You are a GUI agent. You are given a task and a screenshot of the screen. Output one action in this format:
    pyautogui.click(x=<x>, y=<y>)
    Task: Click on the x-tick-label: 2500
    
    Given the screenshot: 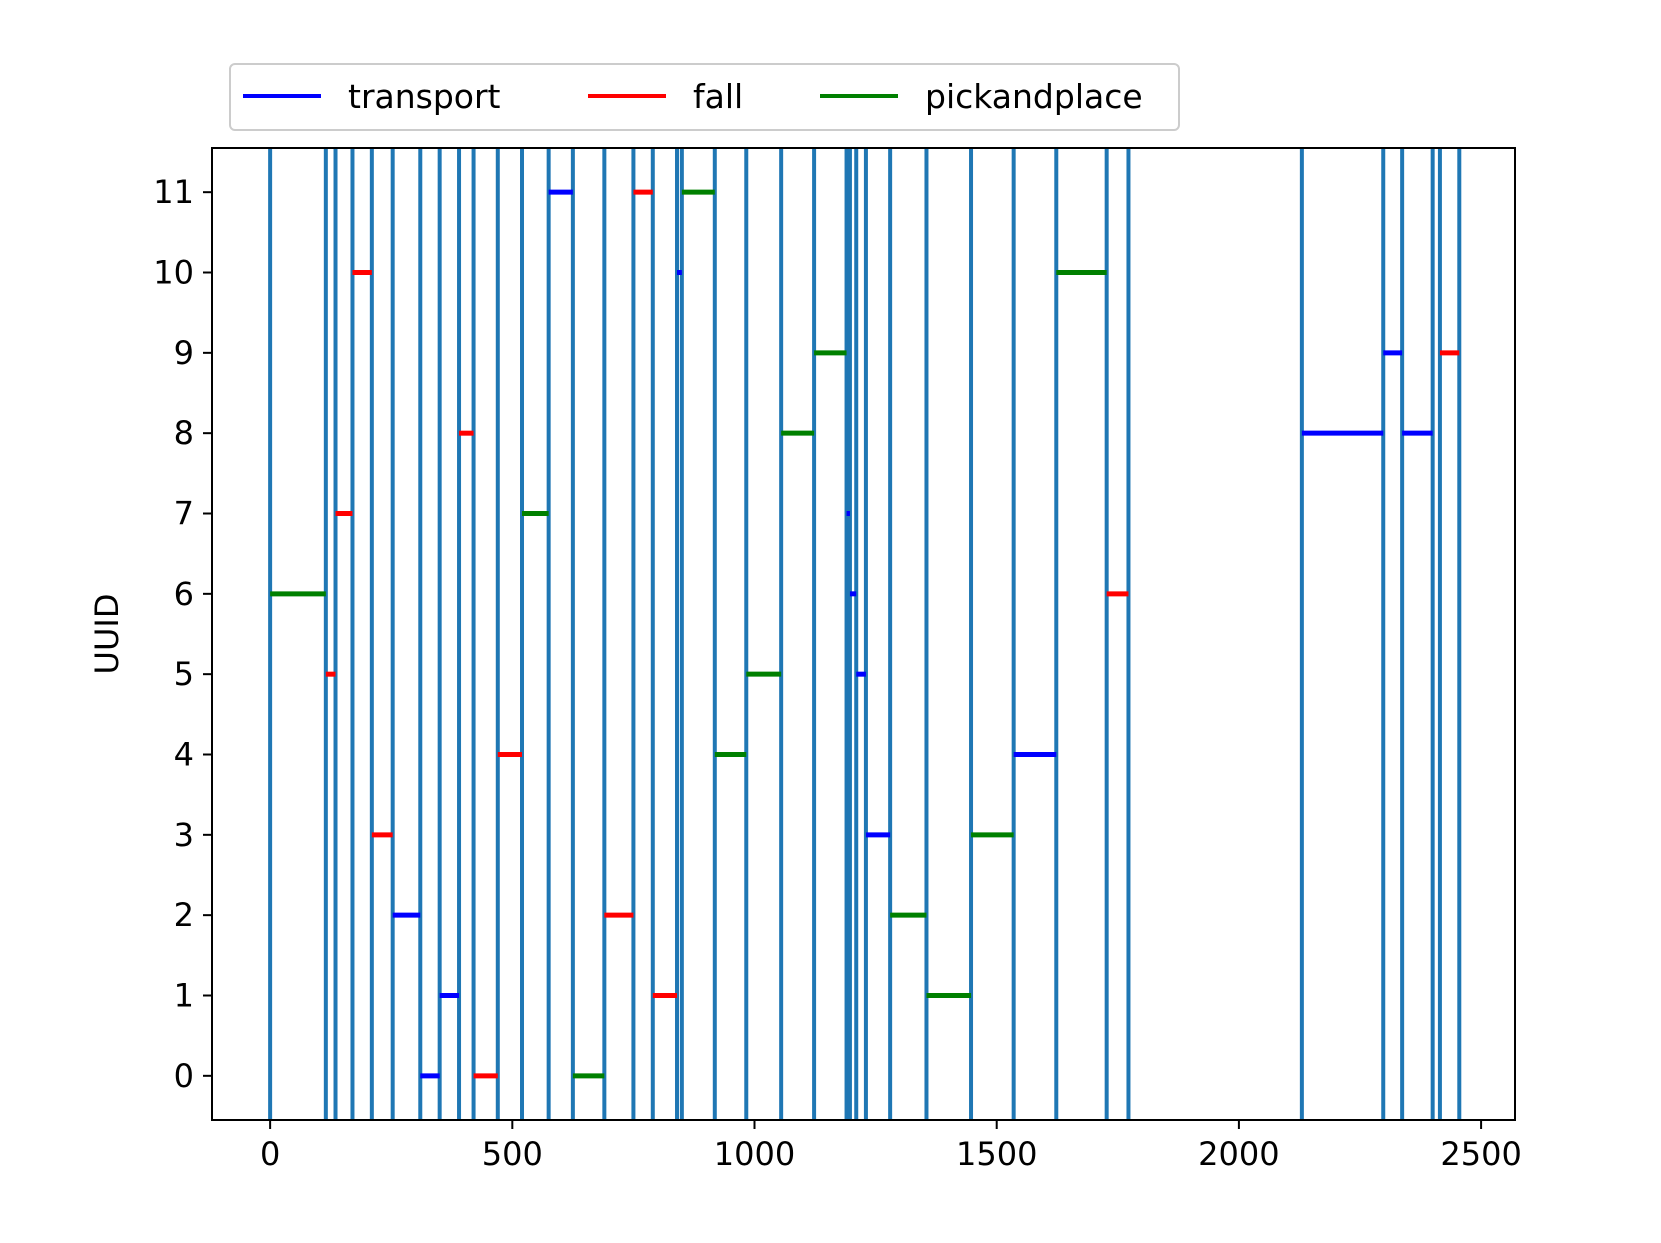 What is the action you would take?
    pyautogui.click(x=1480, y=1154)
    